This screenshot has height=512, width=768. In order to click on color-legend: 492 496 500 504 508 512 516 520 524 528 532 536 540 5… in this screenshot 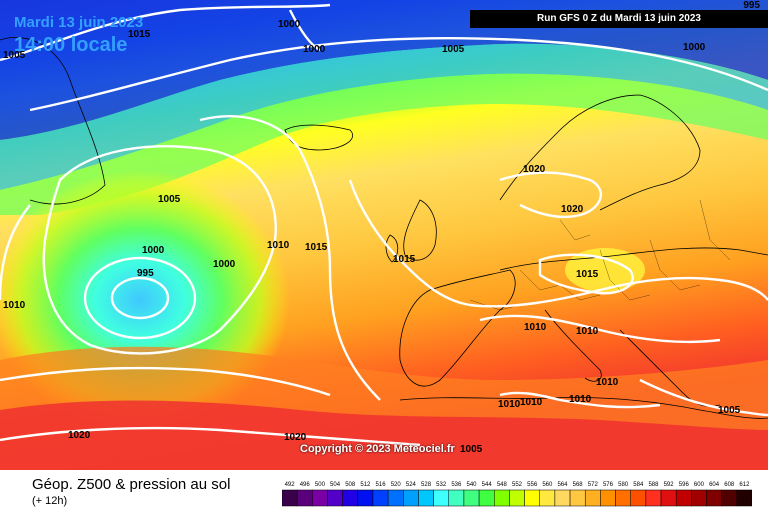, I will do `click(517, 494)`.